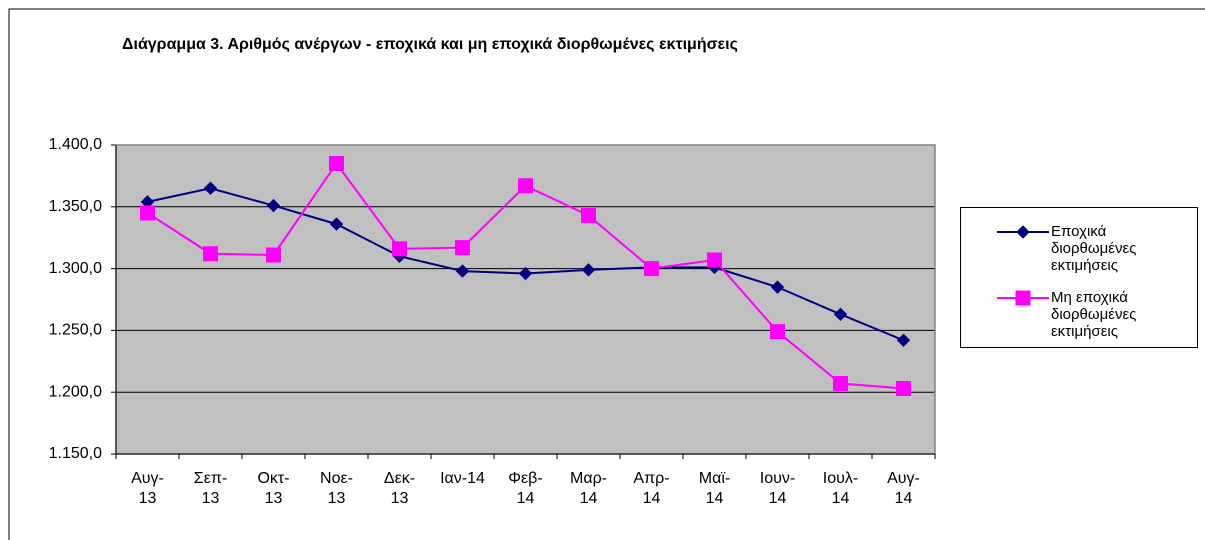  Describe the element at coordinates (399, 488) in the screenshot. I see `x-tick-label: Δεκ- 13` at that location.